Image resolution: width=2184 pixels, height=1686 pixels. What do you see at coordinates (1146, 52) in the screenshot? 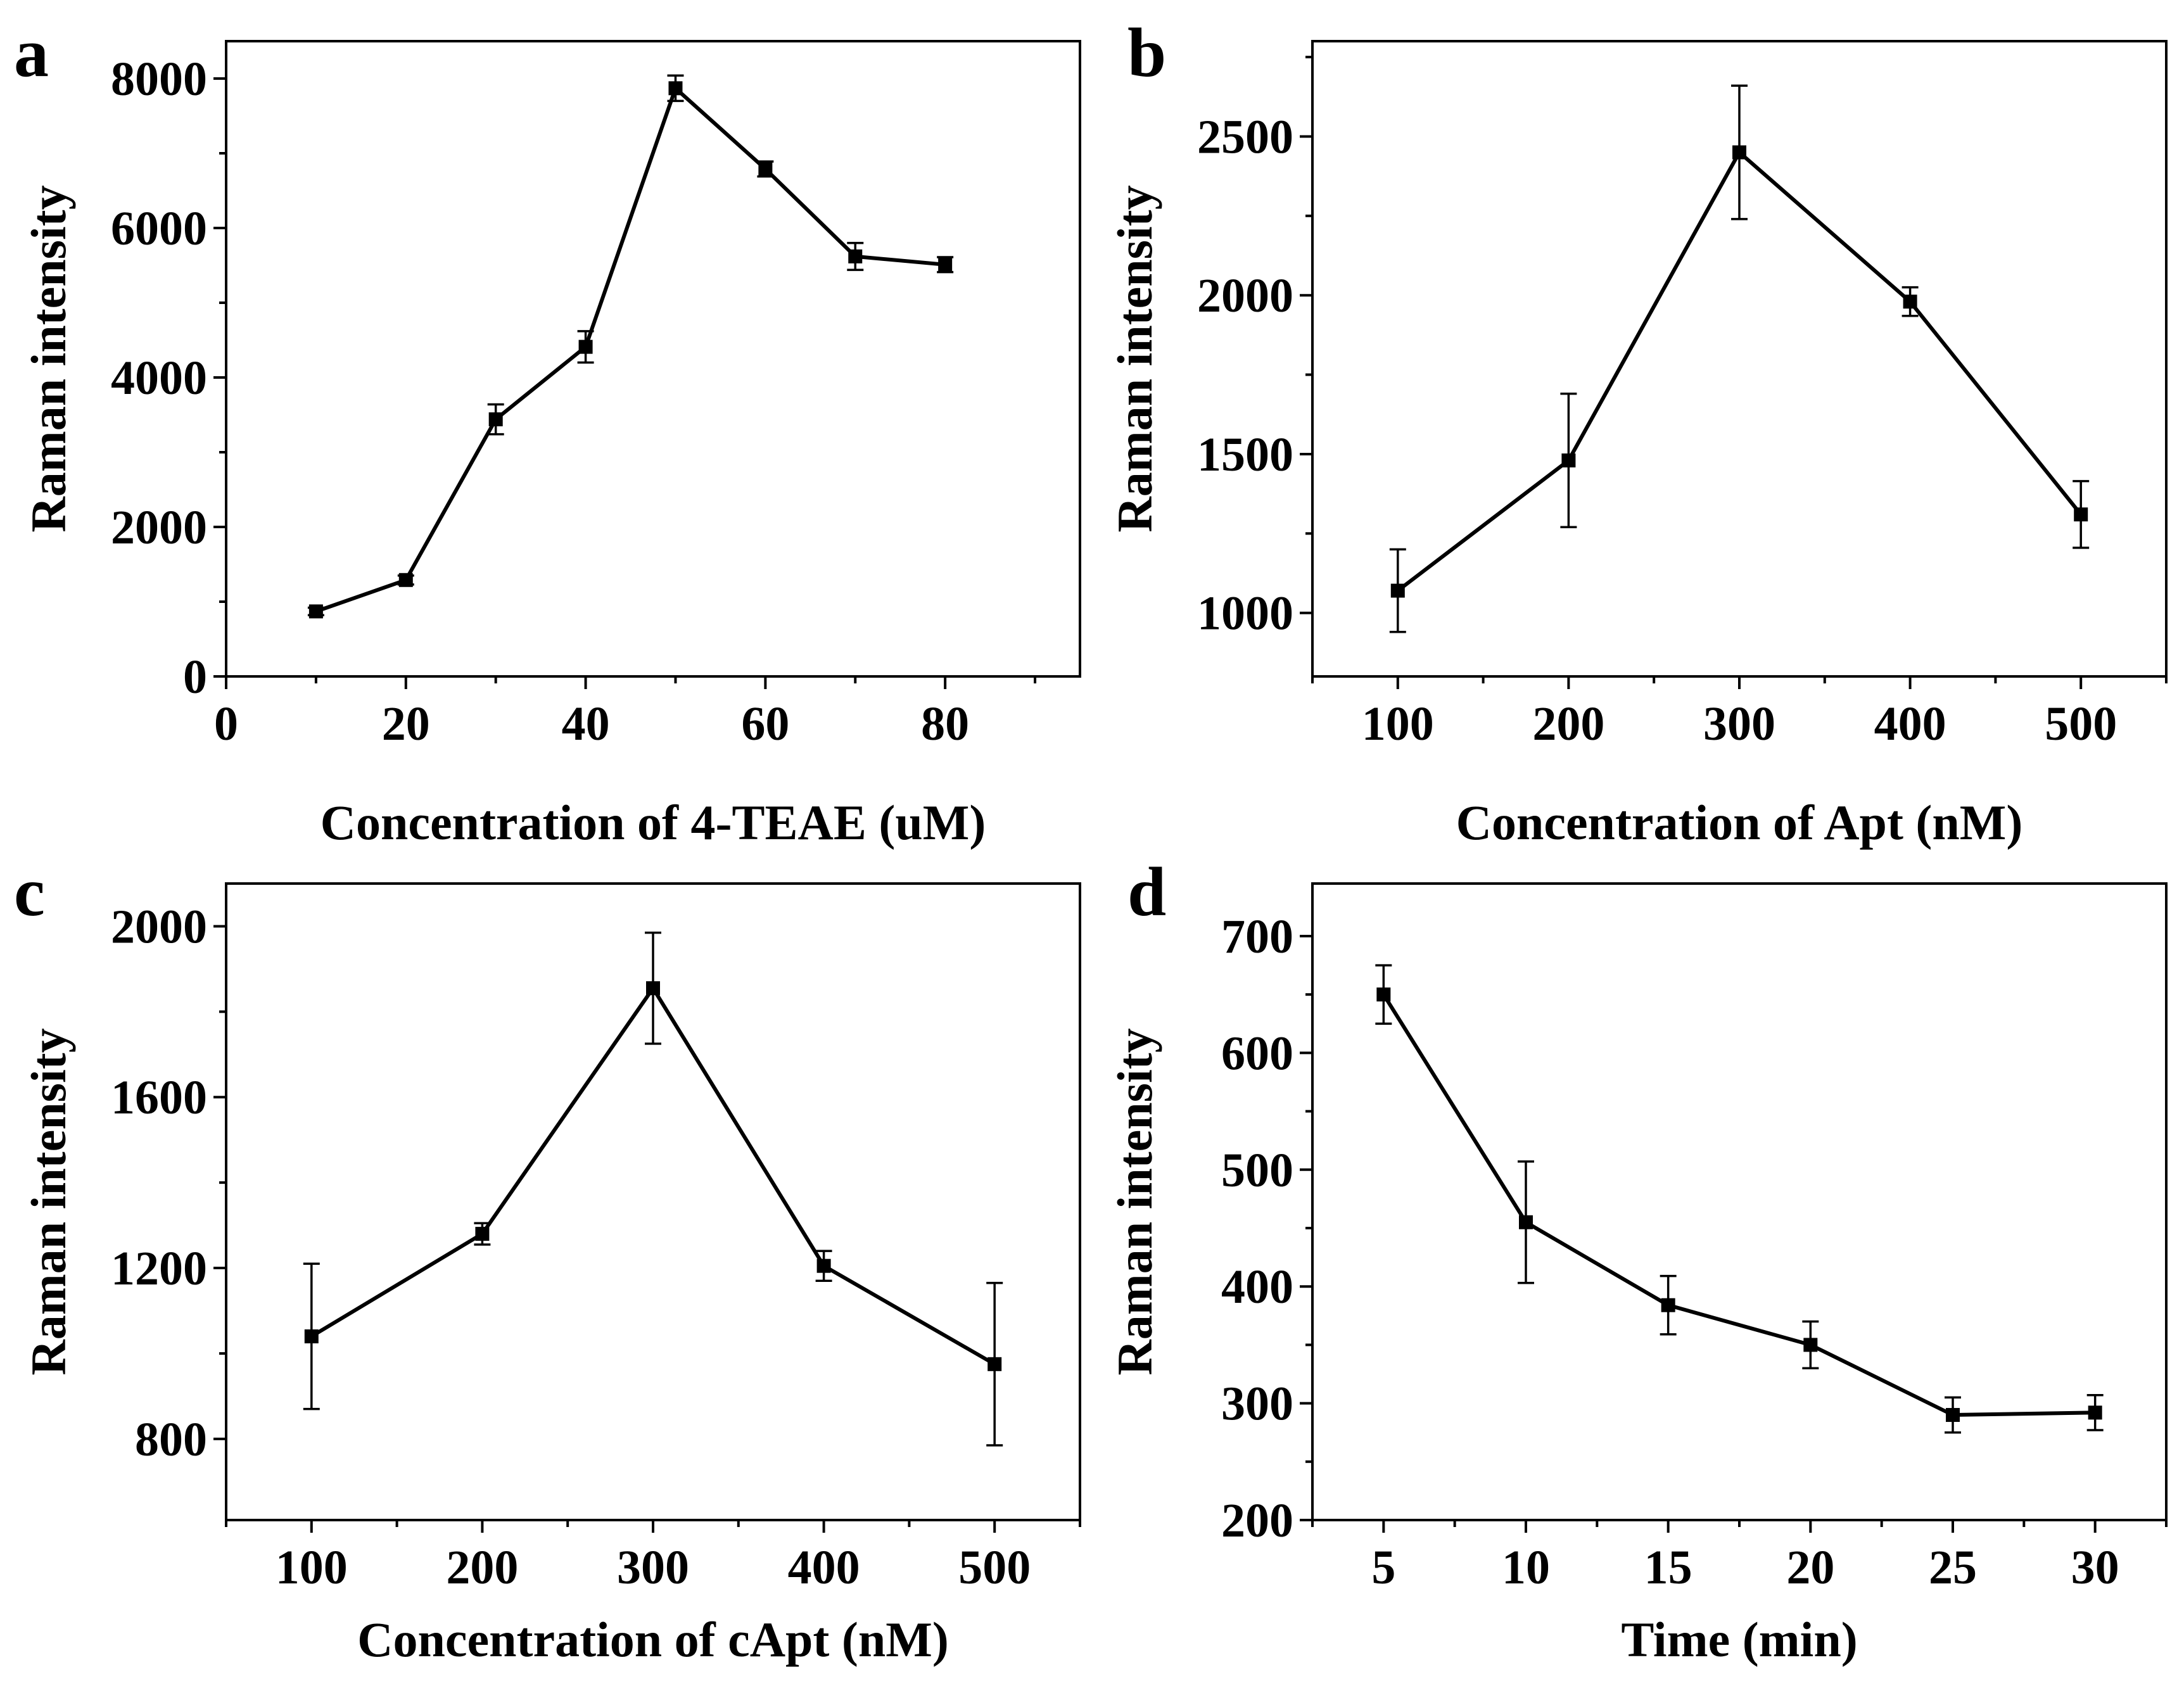
I see `panel-label: b` at bounding box center [1146, 52].